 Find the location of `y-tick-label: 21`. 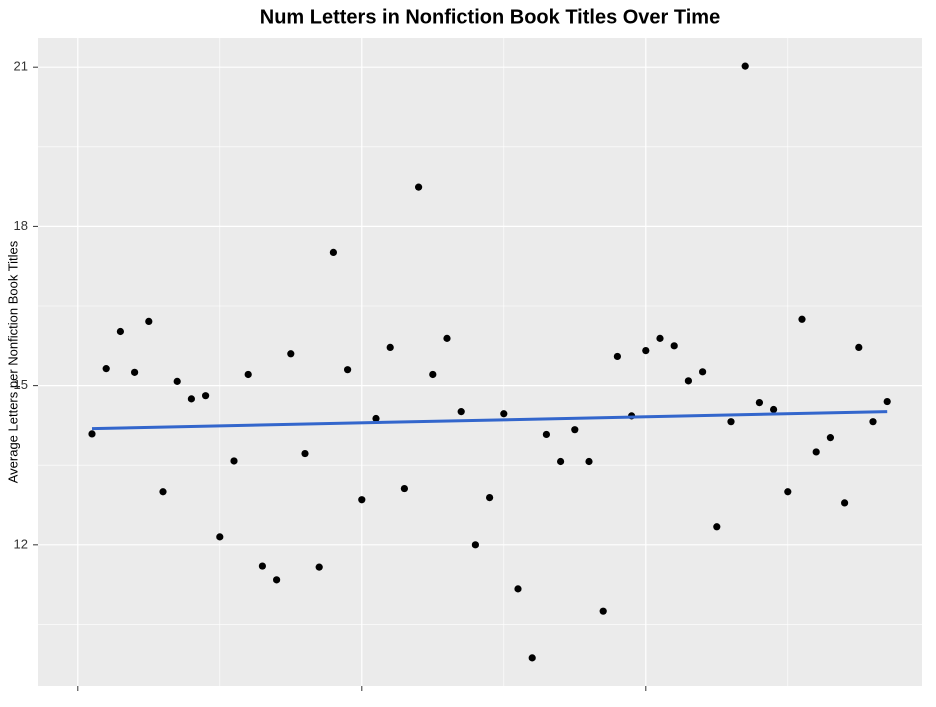

y-tick-label: 21 is located at coordinates (21, 66).